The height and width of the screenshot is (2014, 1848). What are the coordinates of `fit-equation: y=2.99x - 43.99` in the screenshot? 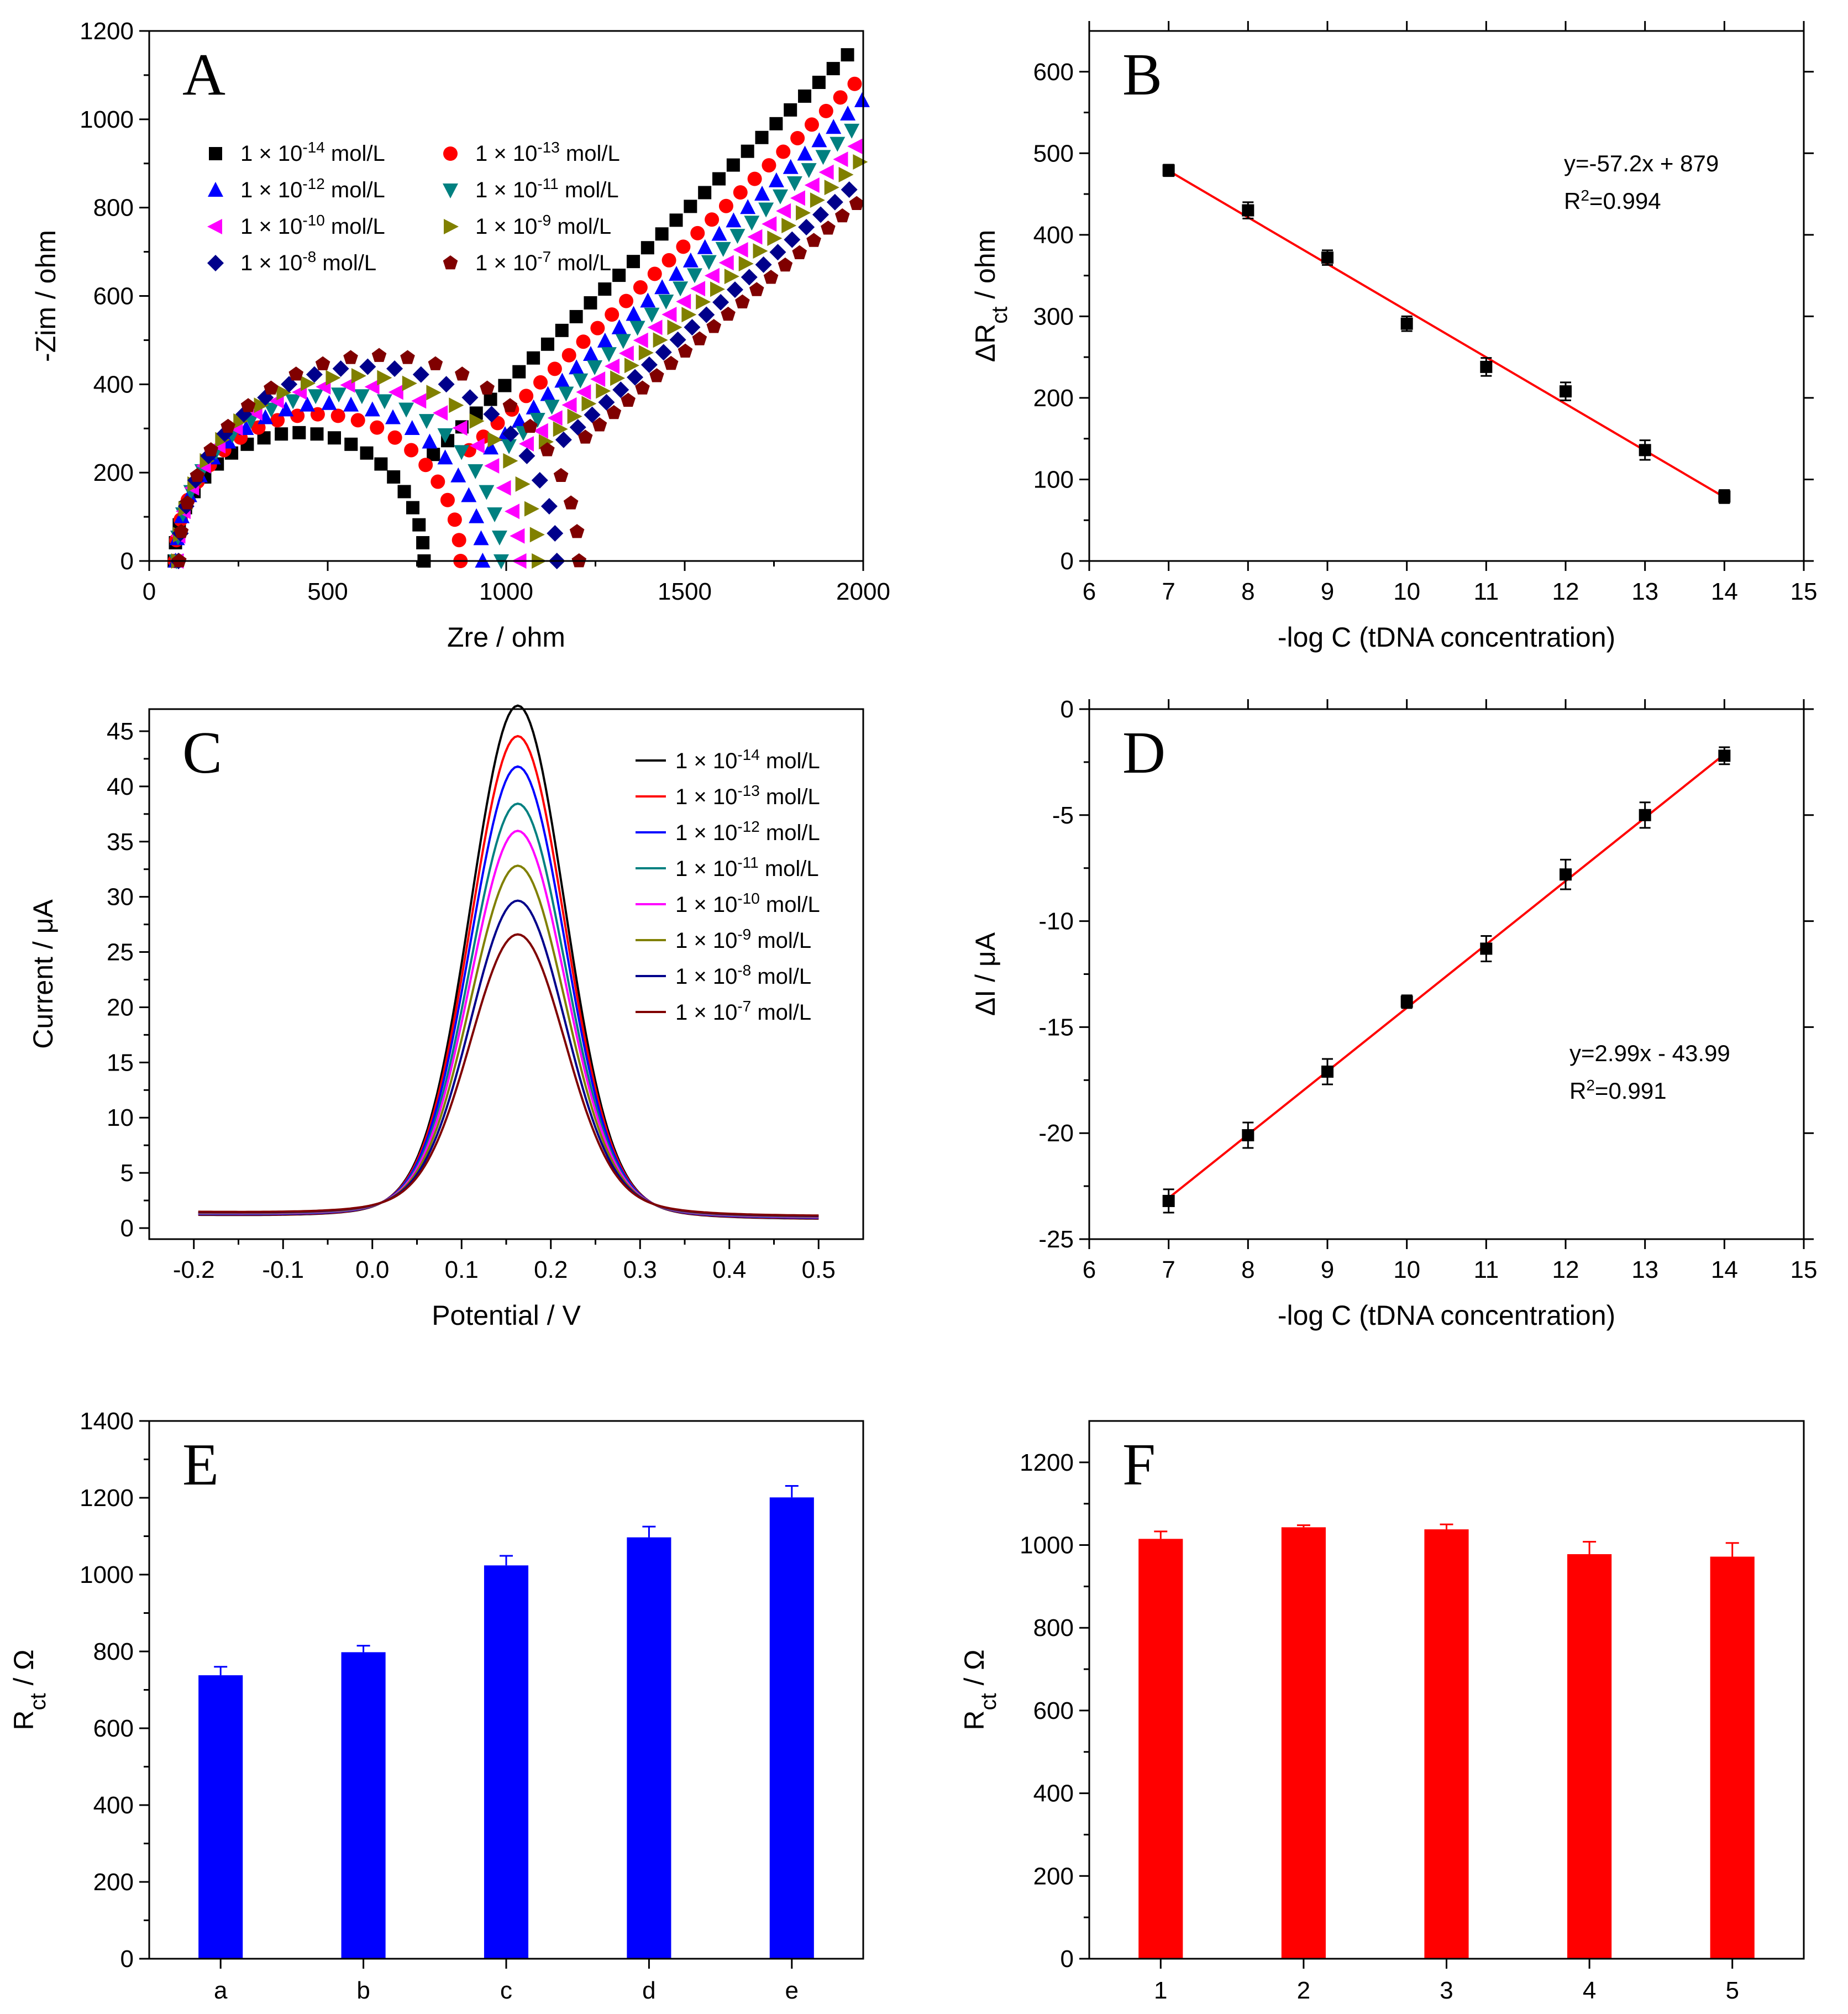 It's located at (1650, 1053).